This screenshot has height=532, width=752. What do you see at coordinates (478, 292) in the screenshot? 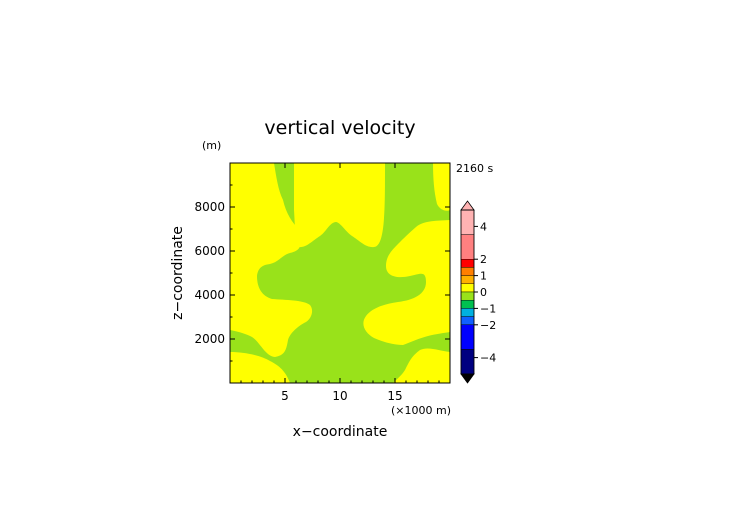
I see `colorbar: 4 2 1 0 −1 −2 −4` at bounding box center [478, 292].